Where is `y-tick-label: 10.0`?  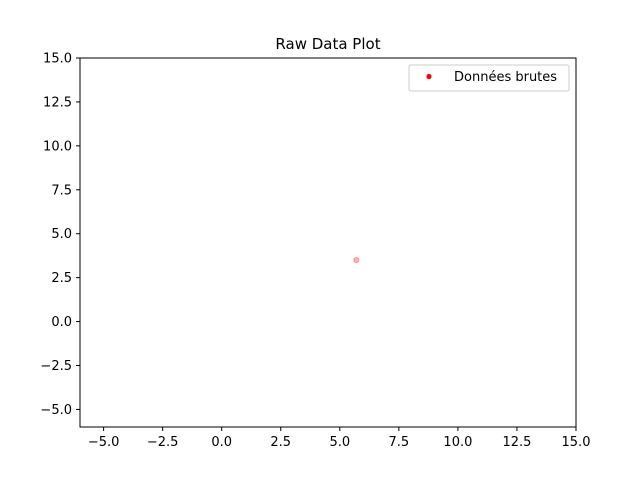 y-tick-label: 10.0 is located at coordinates (57, 146).